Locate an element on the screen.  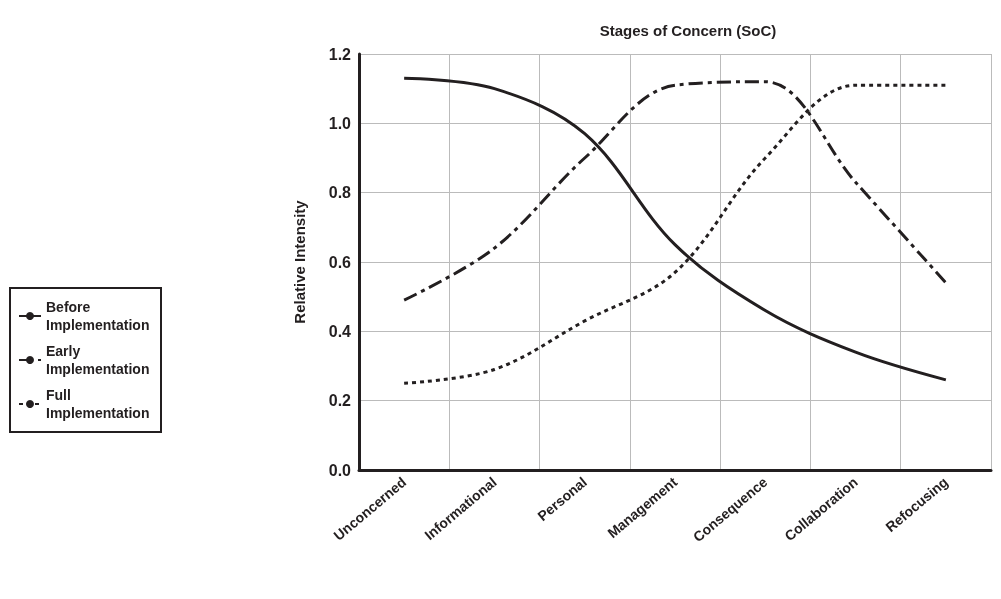
y-tick-label: 0.2 is located at coordinates (340, 401).